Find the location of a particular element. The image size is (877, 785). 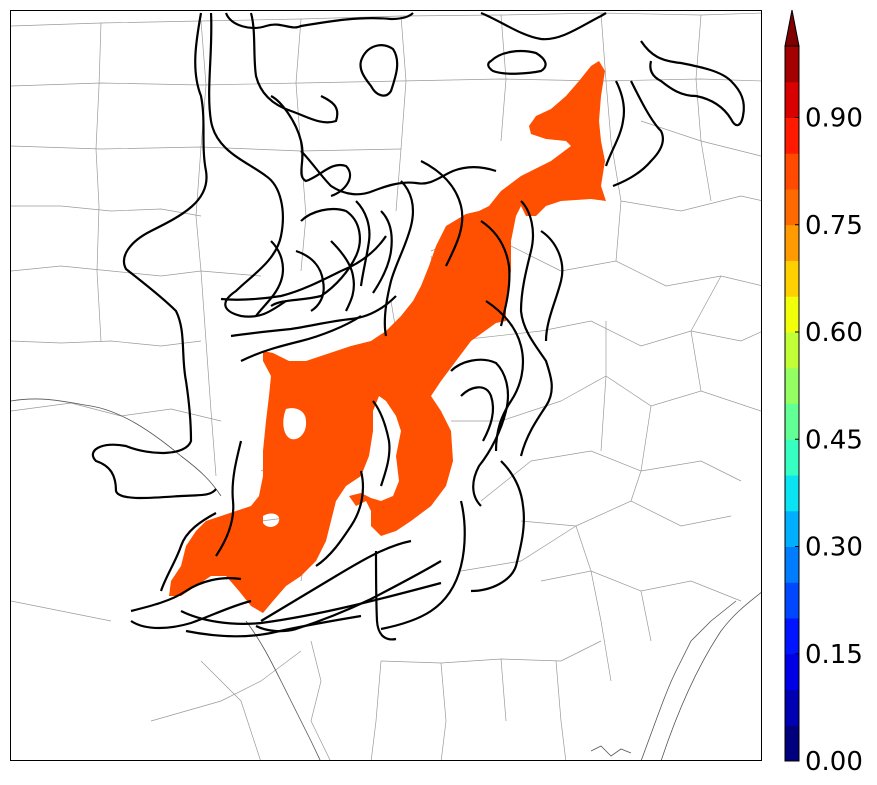

colorbar-tick-label: 0.75 is located at coordinates (834, 226).